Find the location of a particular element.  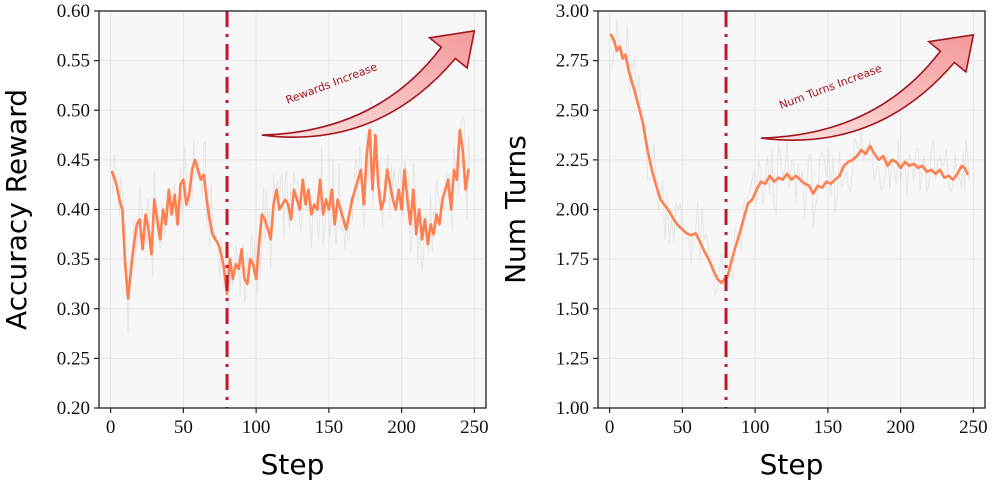

series-line is located at coordinates (290, 214).